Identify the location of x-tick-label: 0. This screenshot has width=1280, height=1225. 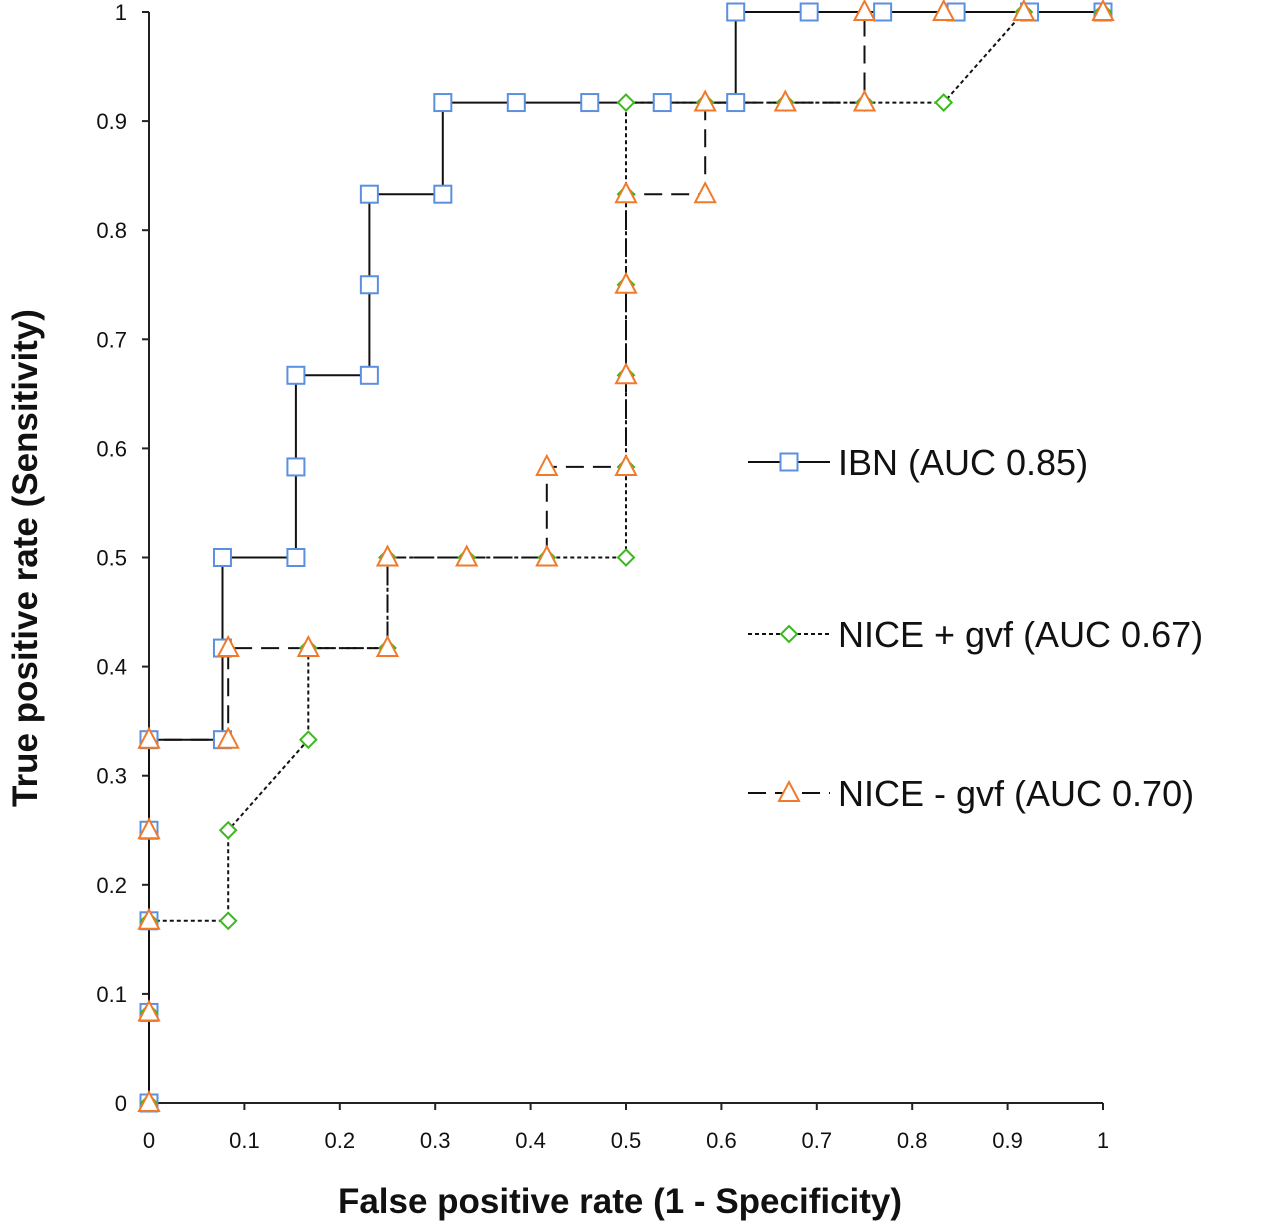
(149, 1140).